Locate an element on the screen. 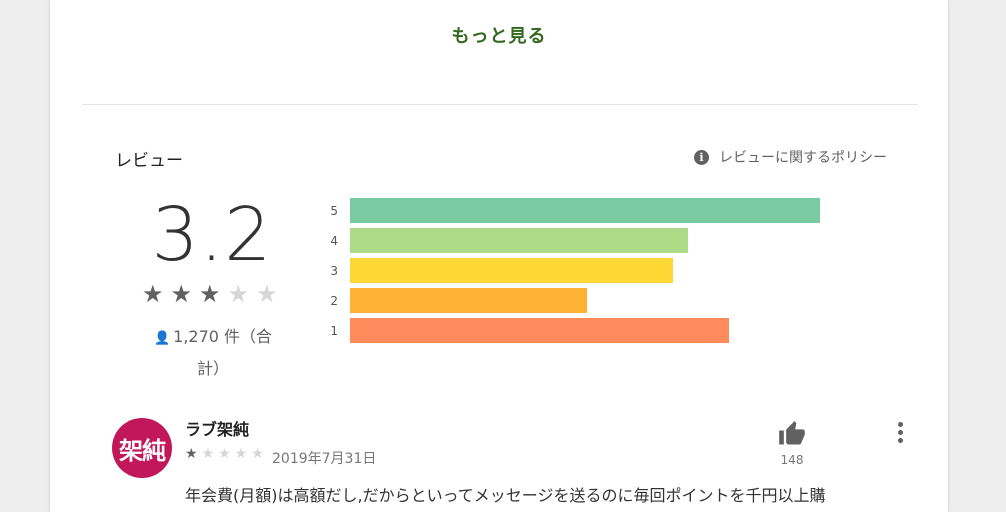  helpful-button: 148 is located at coordinates (792, 443).